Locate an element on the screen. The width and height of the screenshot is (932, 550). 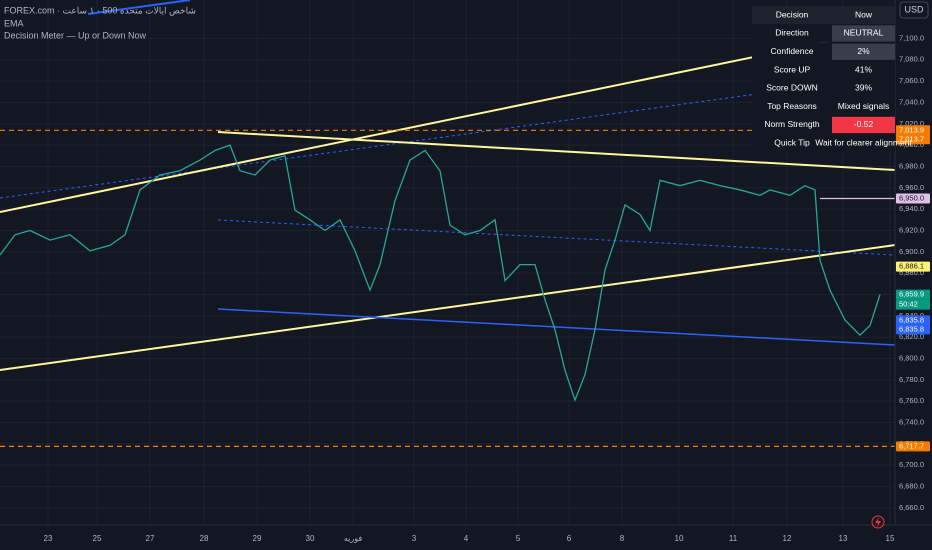
x-tick-label: 8 is located at coordinates (622, 538).